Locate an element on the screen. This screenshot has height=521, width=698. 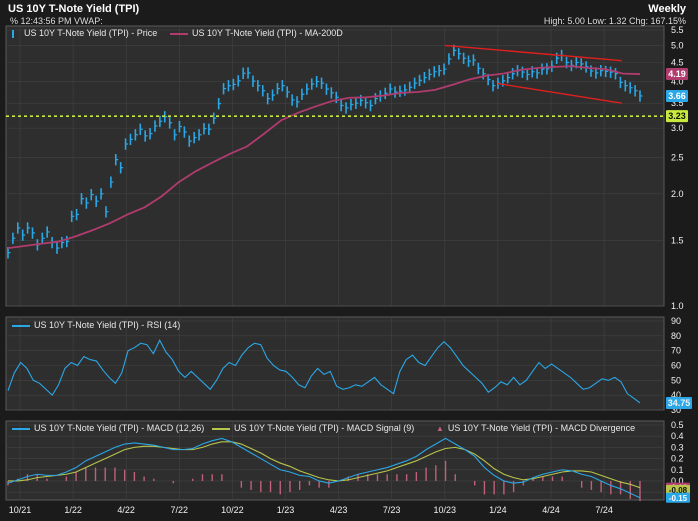
macd-tick-label: 0.0 is located at coordinates (677, 481).